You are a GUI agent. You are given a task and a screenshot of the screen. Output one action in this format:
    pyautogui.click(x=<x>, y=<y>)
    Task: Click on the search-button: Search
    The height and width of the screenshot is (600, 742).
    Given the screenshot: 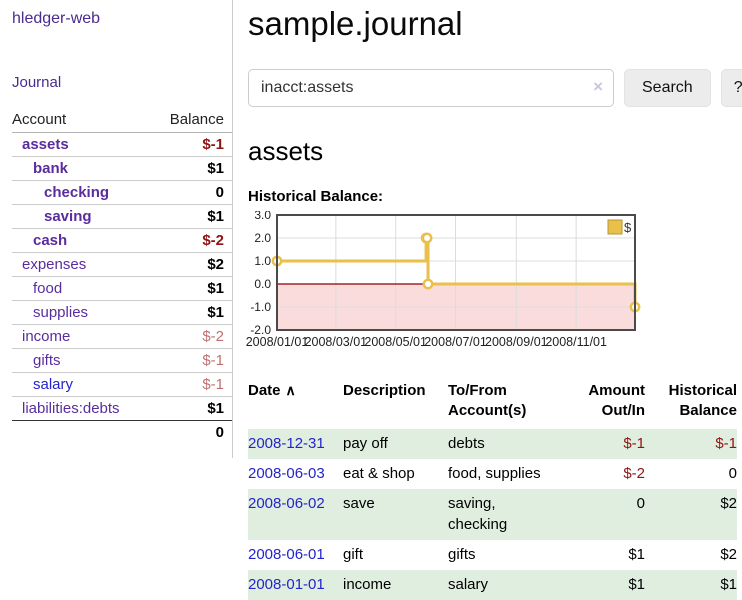 What is the action you would take?
    pyautogui.click(x=667, y=88)
    